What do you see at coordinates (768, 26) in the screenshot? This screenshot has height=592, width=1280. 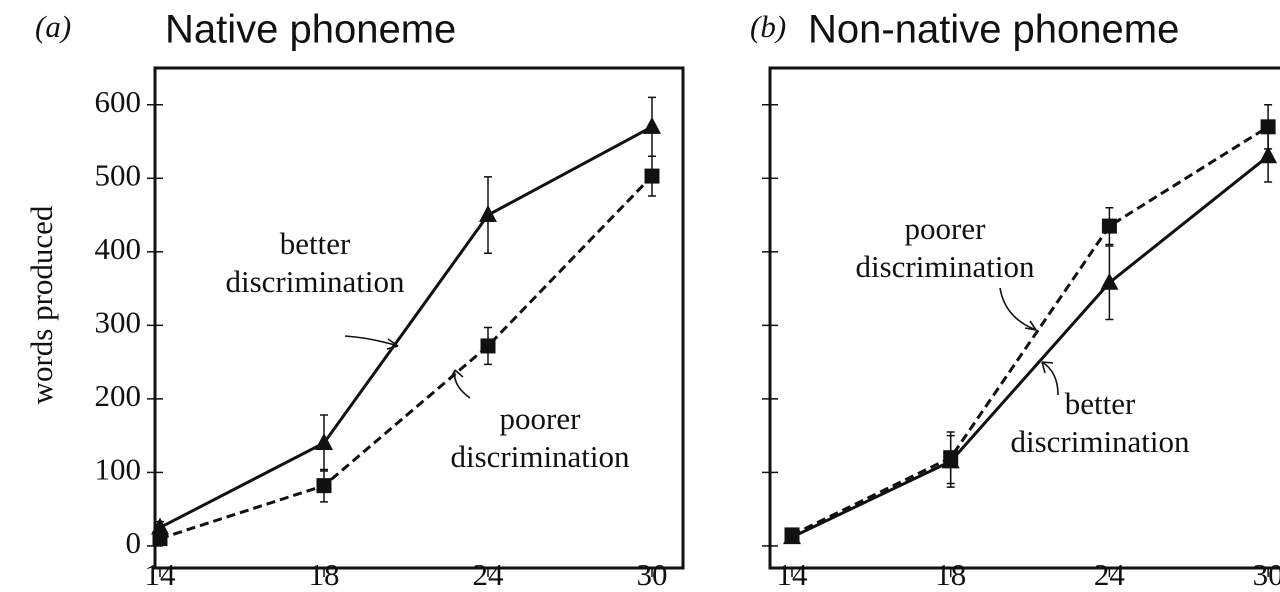 I see `panel-label: (b)` at bounding box center [768, 26].